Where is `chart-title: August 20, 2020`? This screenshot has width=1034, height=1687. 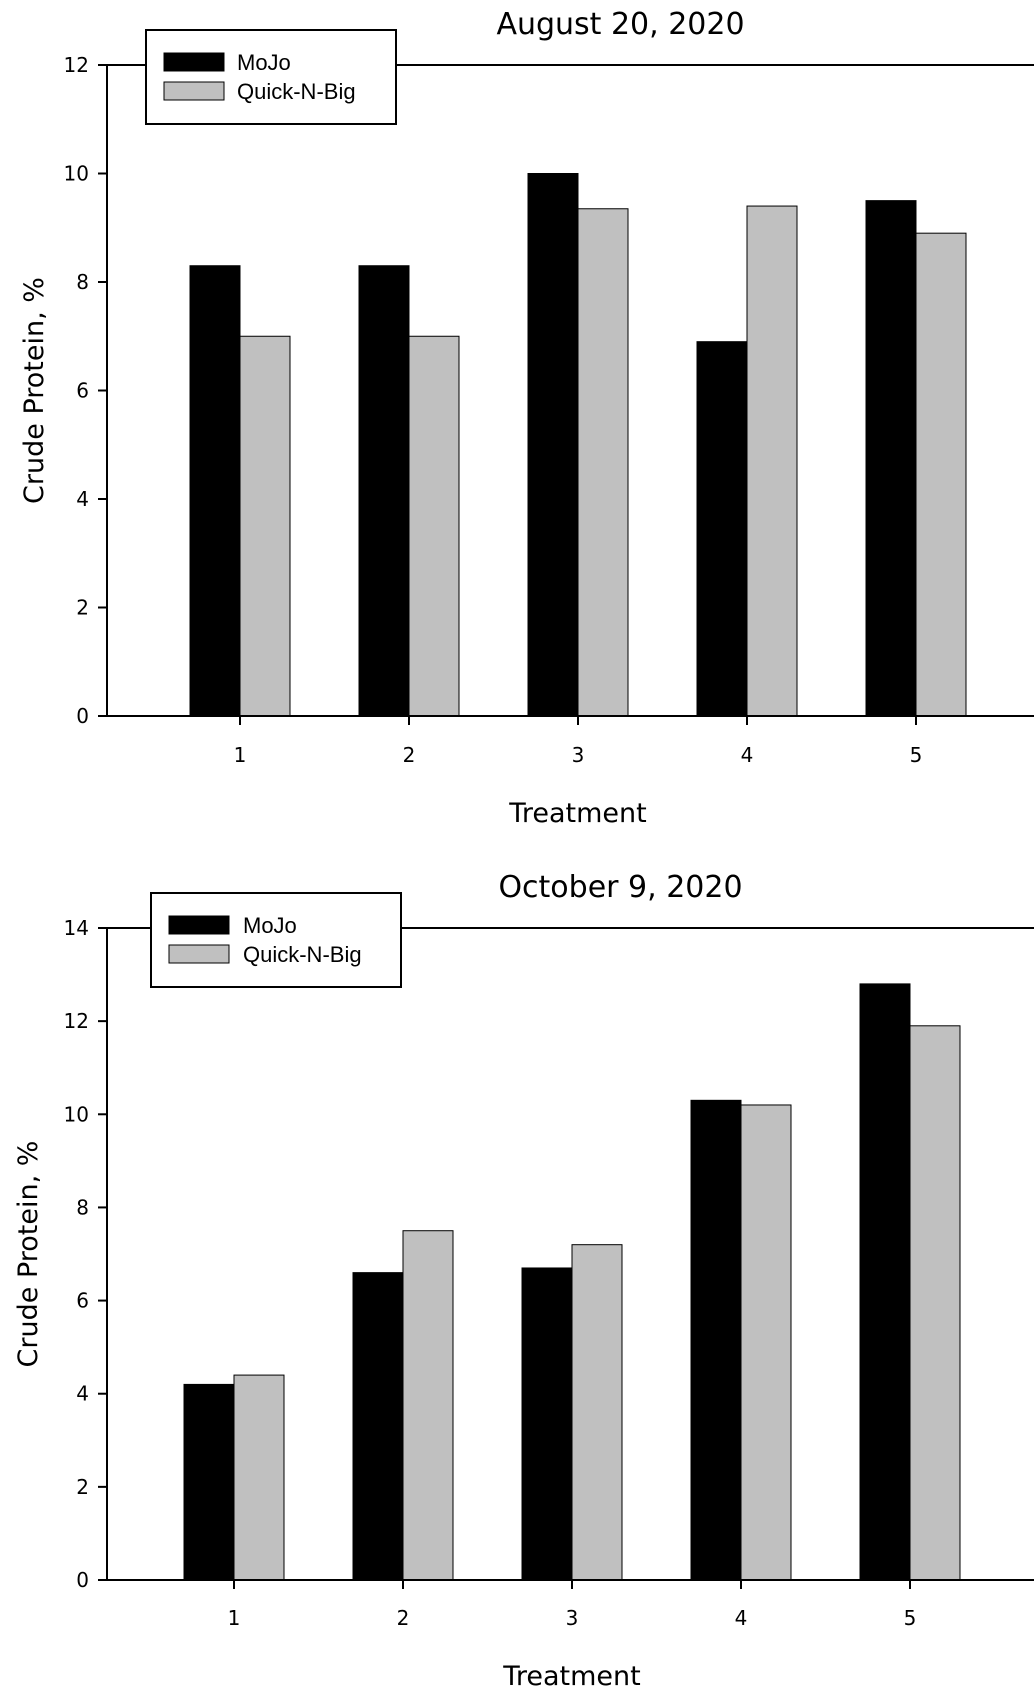
chart-title: August 20, 2020 is located at coordinates (620, 24).